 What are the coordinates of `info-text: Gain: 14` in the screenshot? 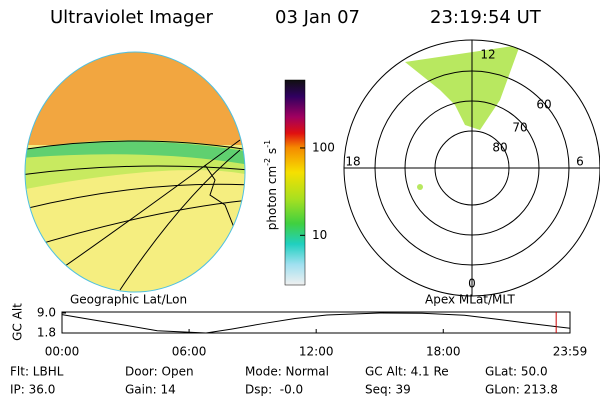 It's located at (150, 390).